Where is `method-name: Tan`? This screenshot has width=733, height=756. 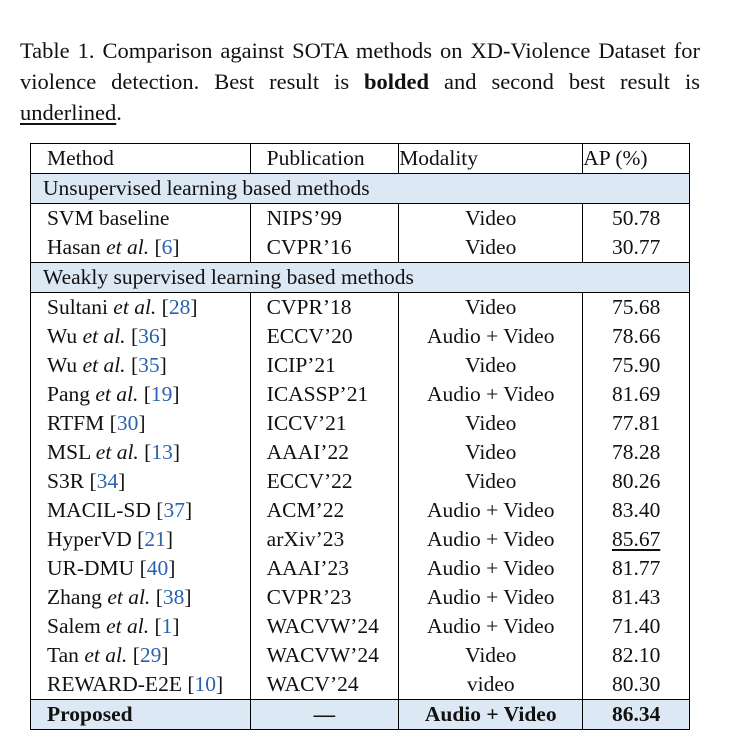
method-name: Tan is located at coordinates (66, 655).